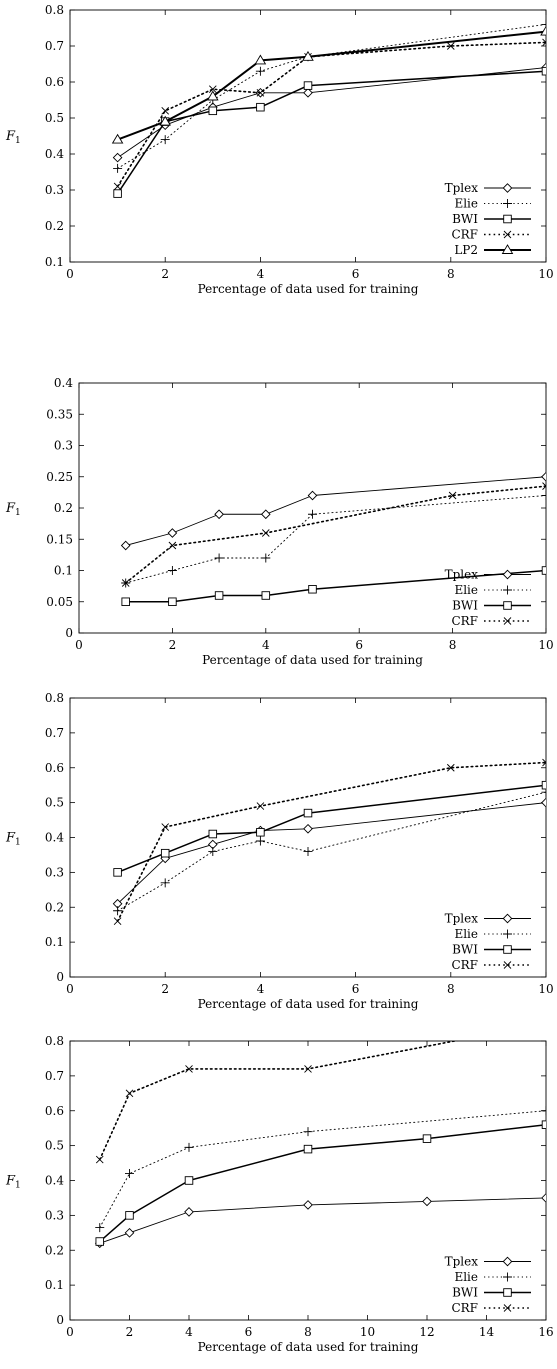 This screenshot has height=1369, width=557. I want to click on series-line-crf, so click(331, 842).